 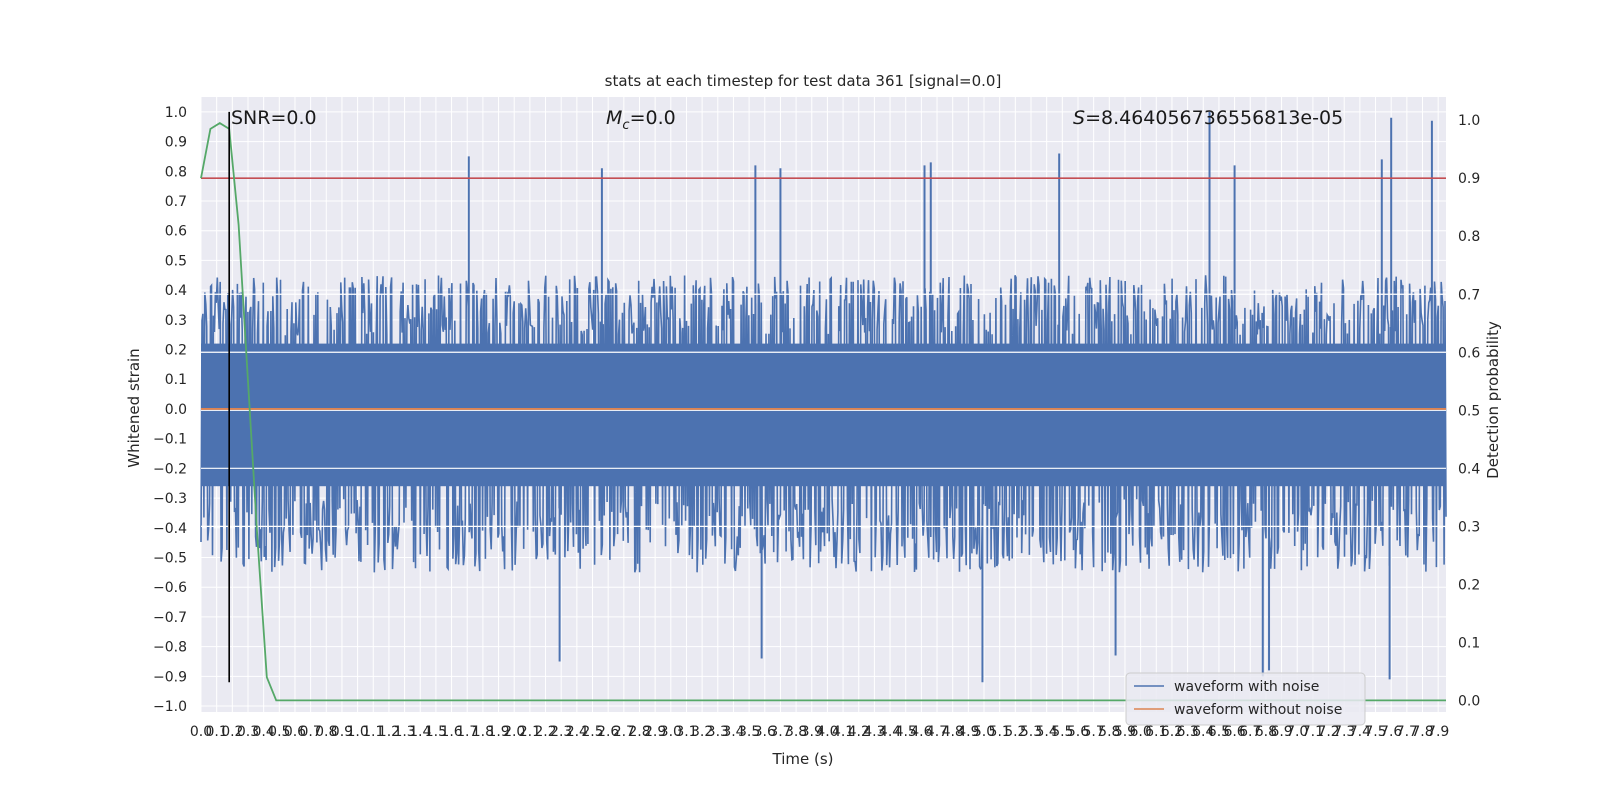 I want to click on x-tick-label: 7.4, so click(x=1360, y=732).